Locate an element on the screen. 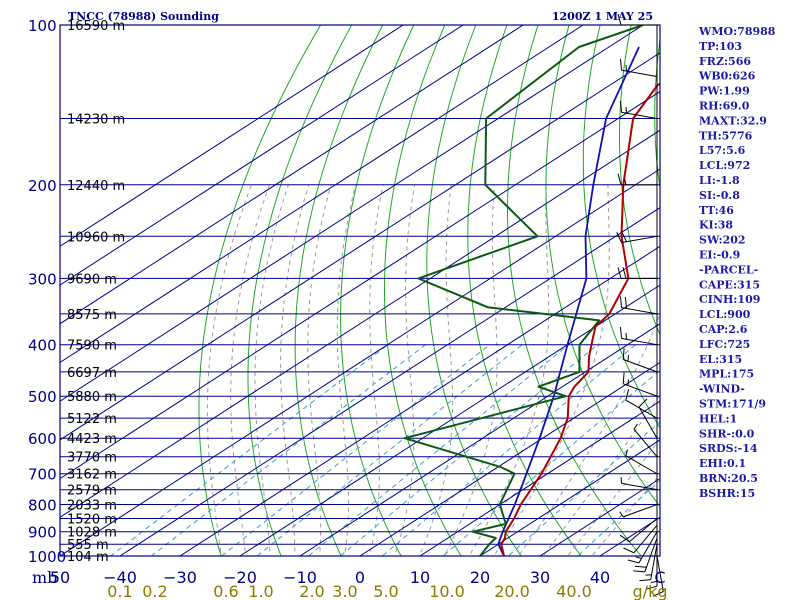  index-line: LCL:900 is located at coordinates (725, 314).